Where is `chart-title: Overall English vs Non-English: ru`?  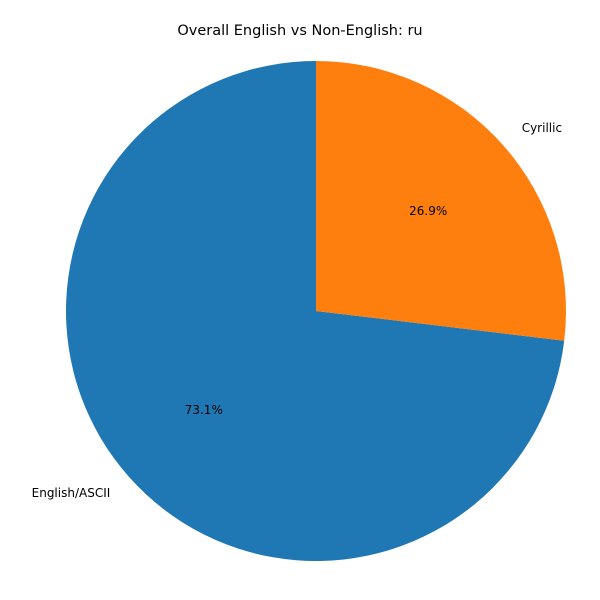
chart-title: Overall English vs Non-English: ru is located at coordinates (299, 31).